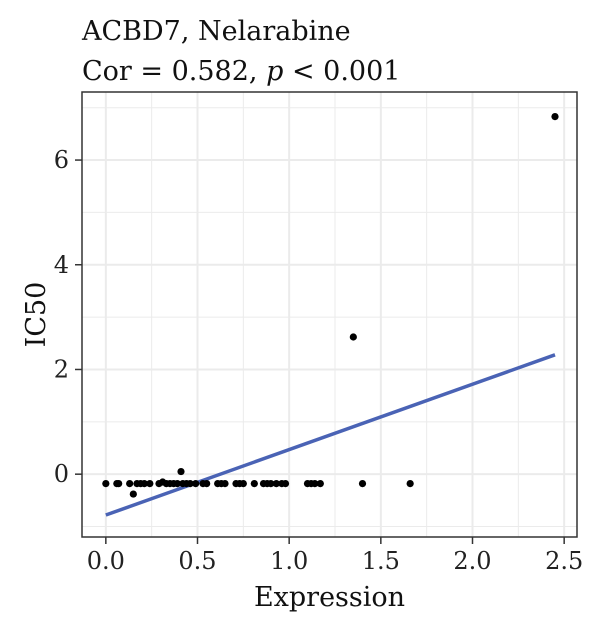  I want to click on y-tick-label: 0, so click(61, 474).